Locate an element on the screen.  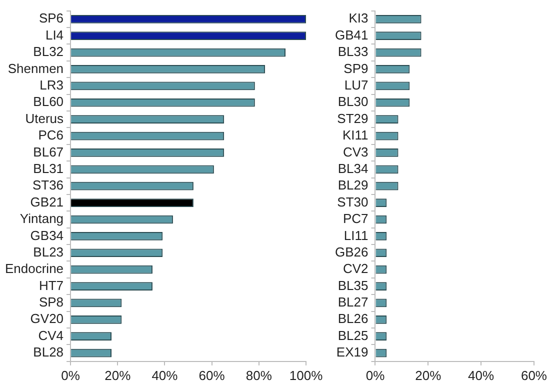
y-tick-label: LI4 is located at coordinates (54, 34).